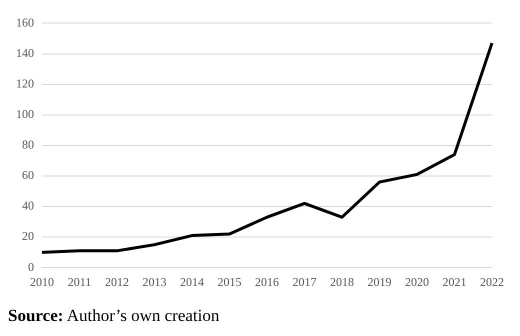 This screenshot has width=520, height=336. Describe the element at coordinates (25, 53) in the screenshot. I see `y-tick-label: 140` at that location.